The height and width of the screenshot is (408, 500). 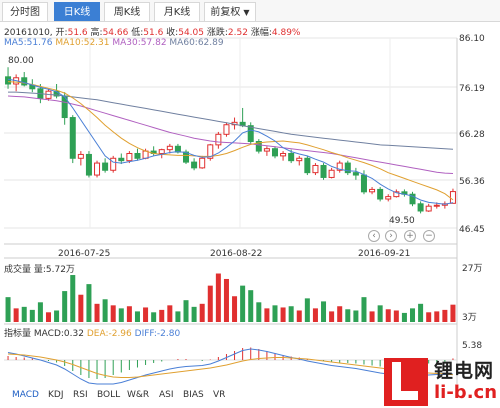 I want to click on macd-header: 指标量 MACD:0.32 DEA:-2.96 DIFF:-2.80, so click(x=92, y=332).